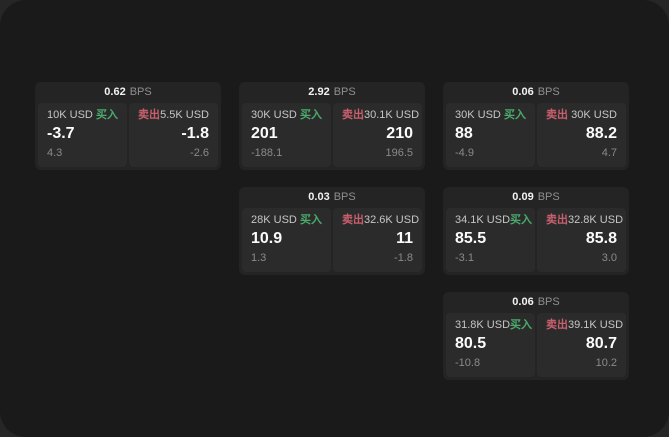 This screenshot has height=437, width=669. What do you see at coordinates (490, 240) in the screenshot?
I see `buy-quote-panel: 34.1K USD 买入 85.5 -3.1` at bounding box center [490, 240].